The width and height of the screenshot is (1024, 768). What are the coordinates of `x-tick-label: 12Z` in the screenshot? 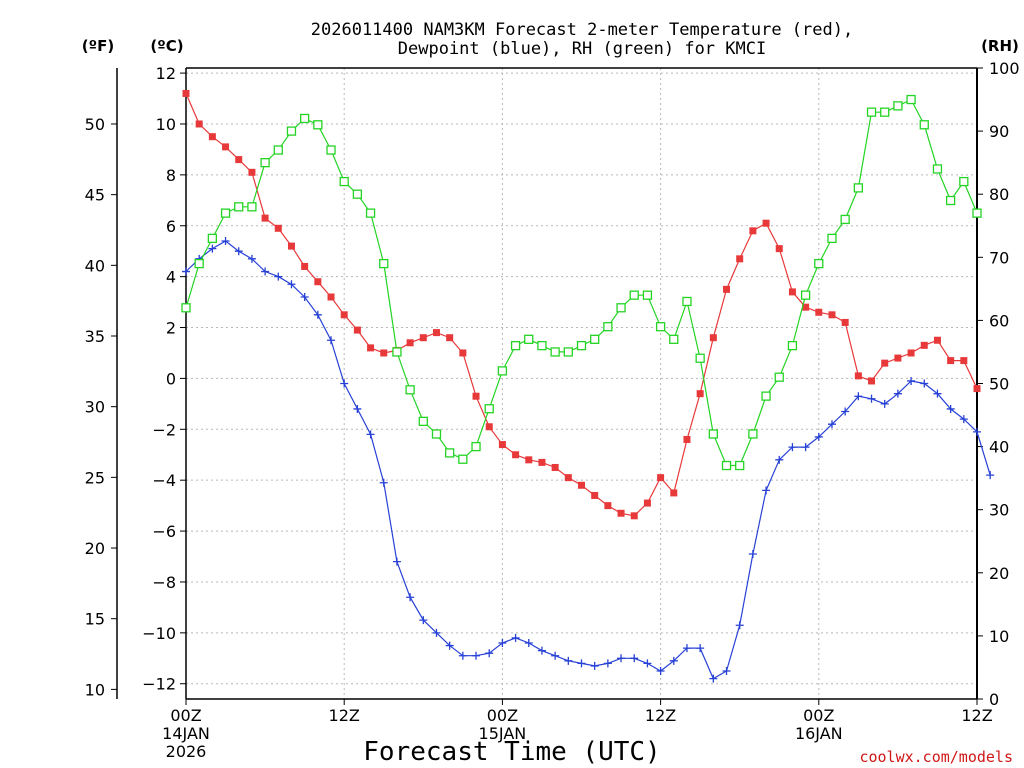 It's located at (344, 715).